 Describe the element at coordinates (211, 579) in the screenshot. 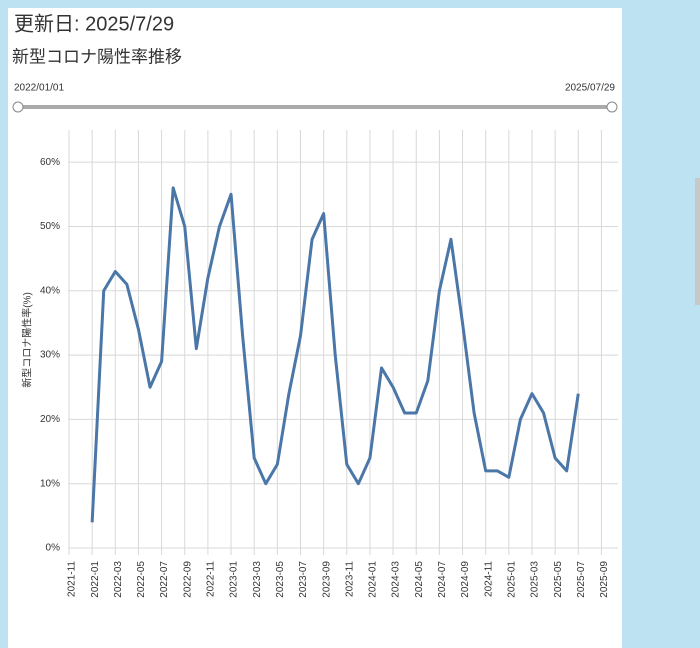

I see `x-tick-label: 2022-11` at that location.